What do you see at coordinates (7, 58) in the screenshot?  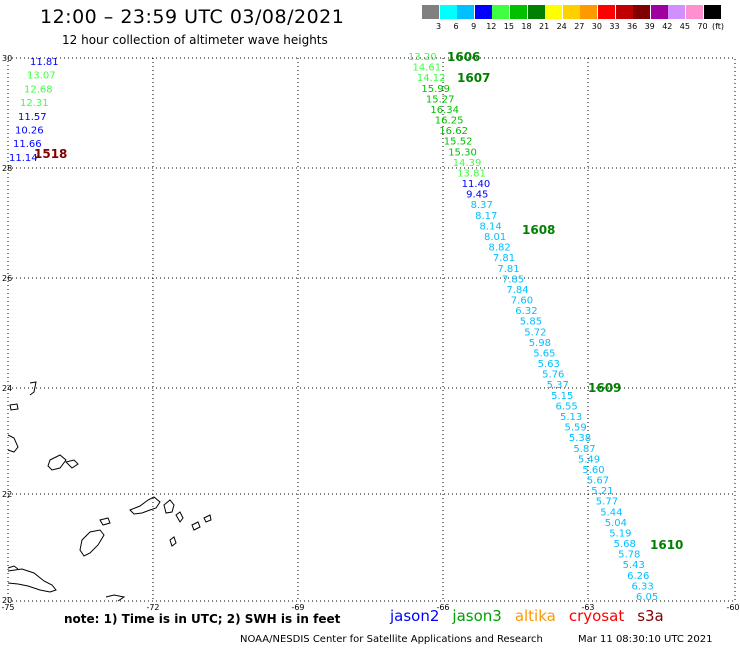 I see `lat-tick-label: 30` at bounding box center [7, 58].